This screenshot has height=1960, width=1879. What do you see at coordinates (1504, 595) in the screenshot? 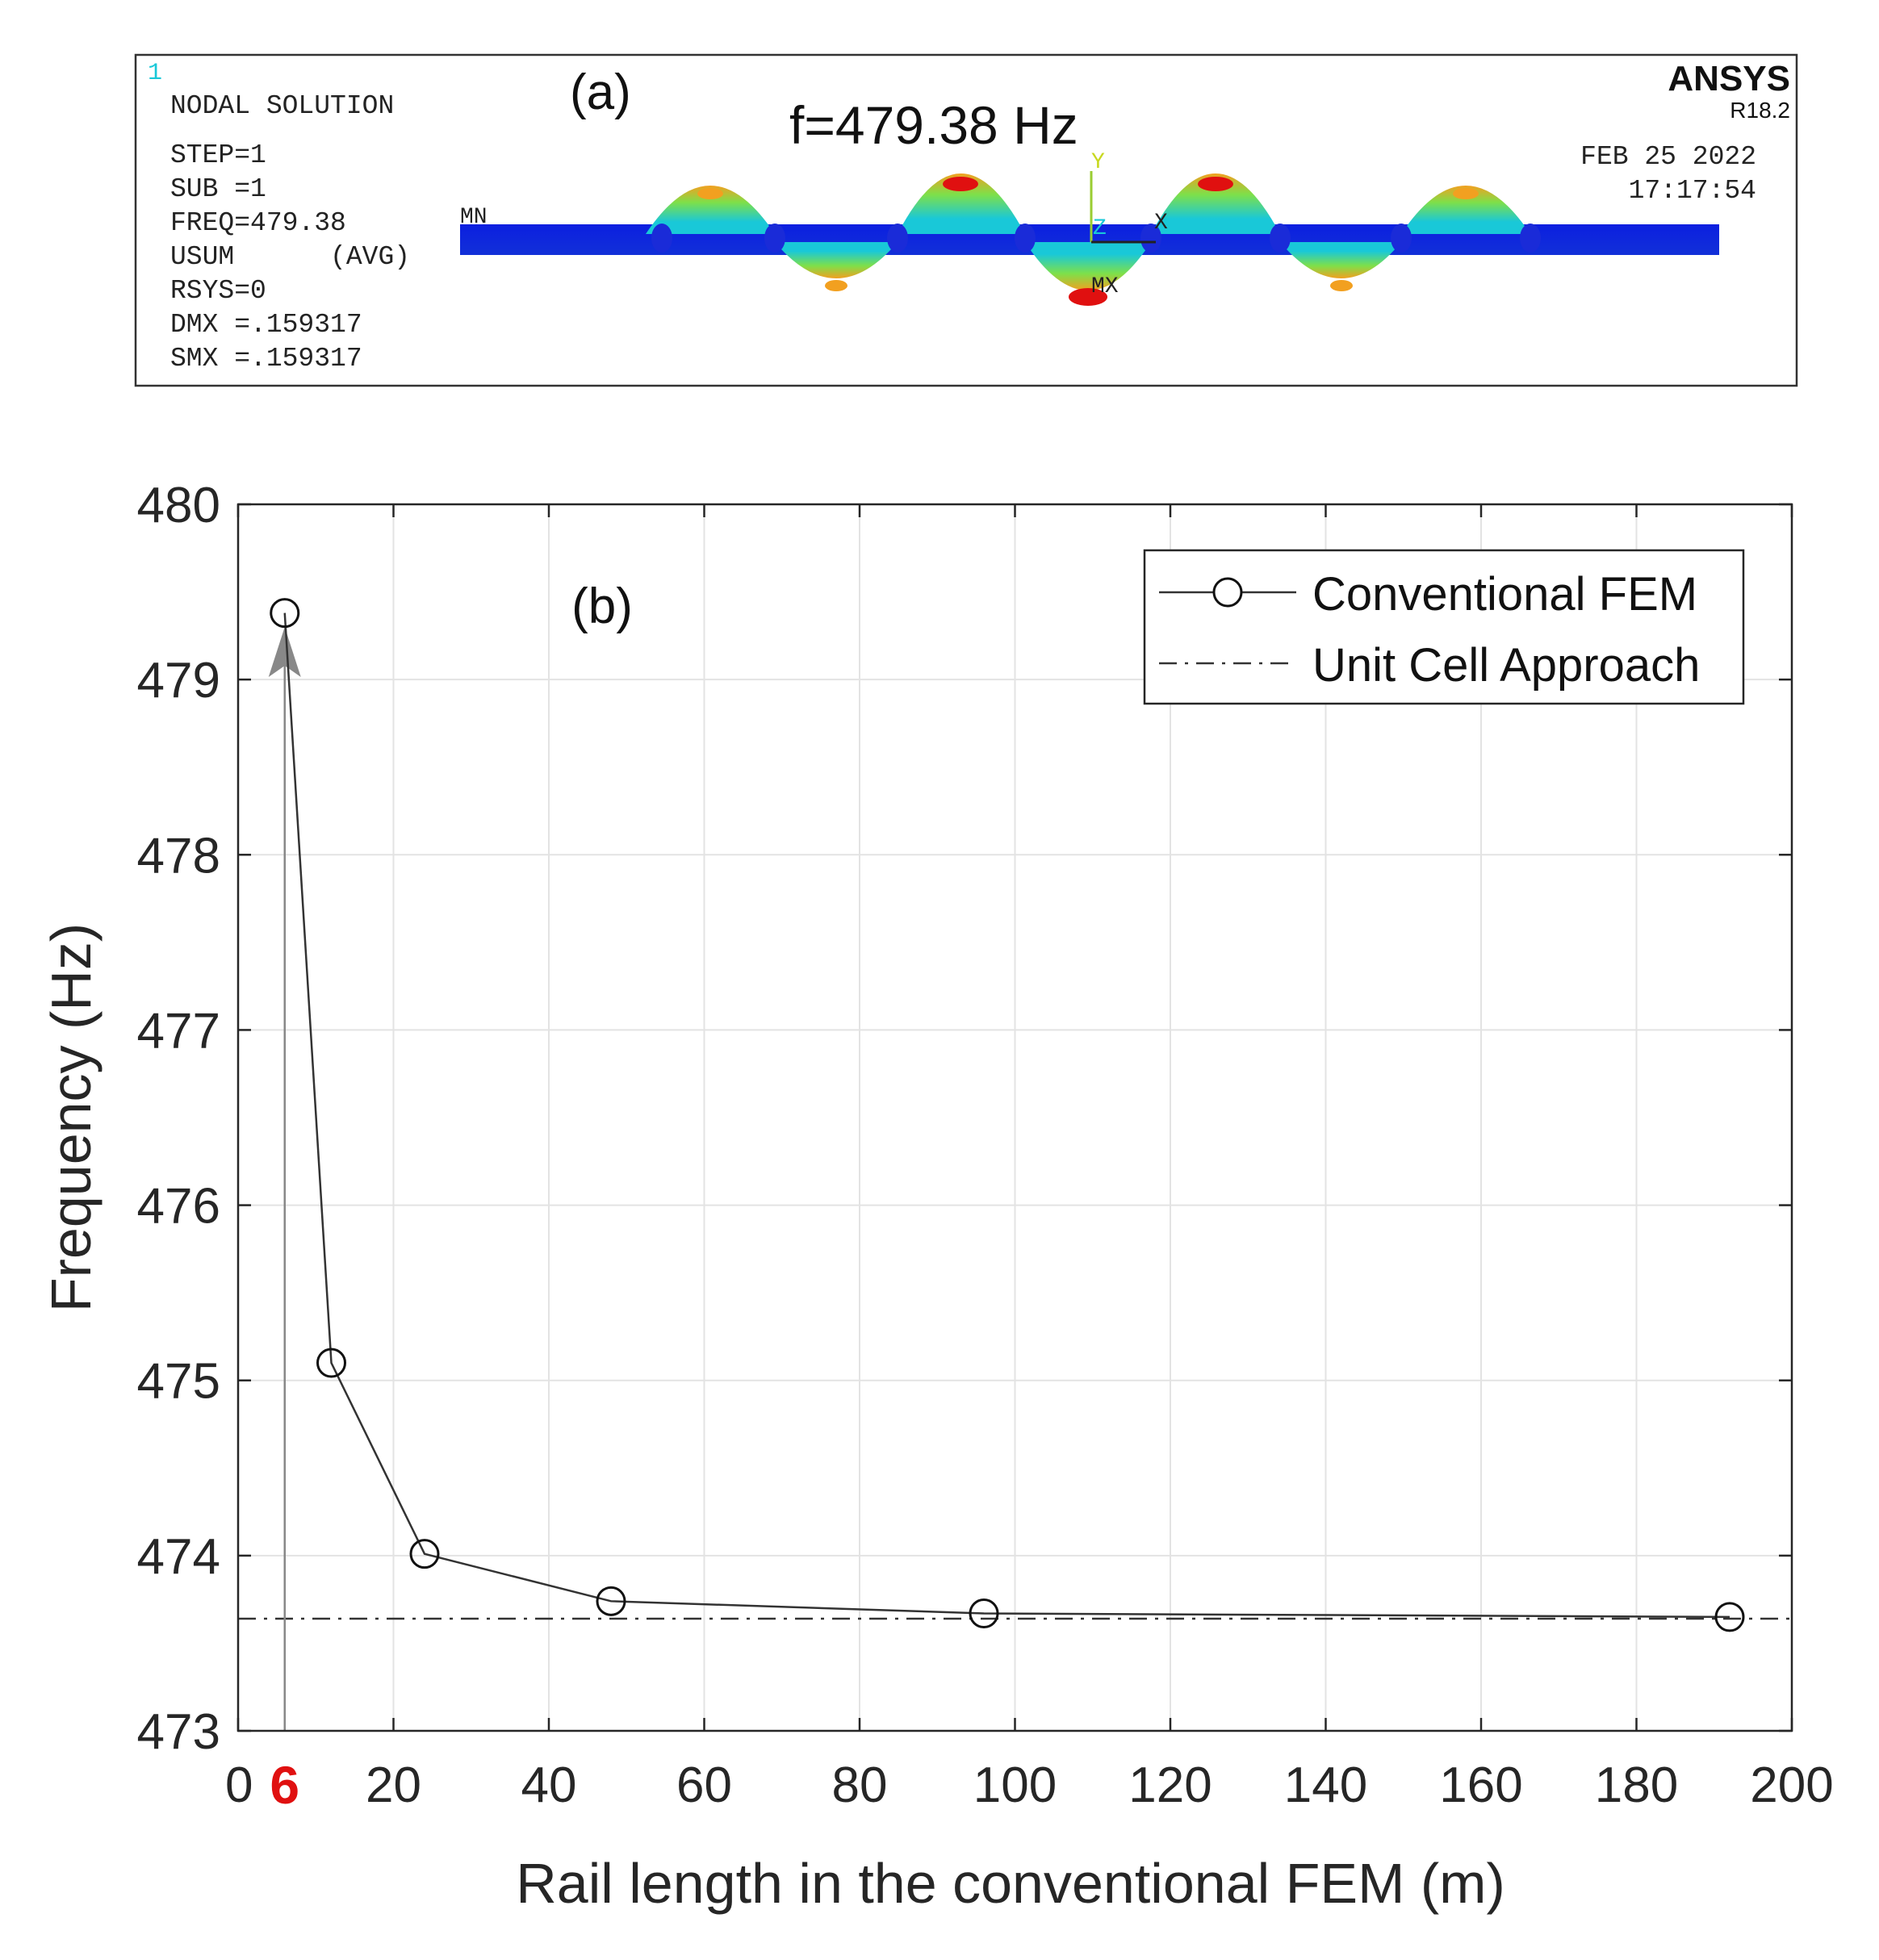
I see `legend-label-conventional: Conventional FEM` at bounding box center [1504, 595].